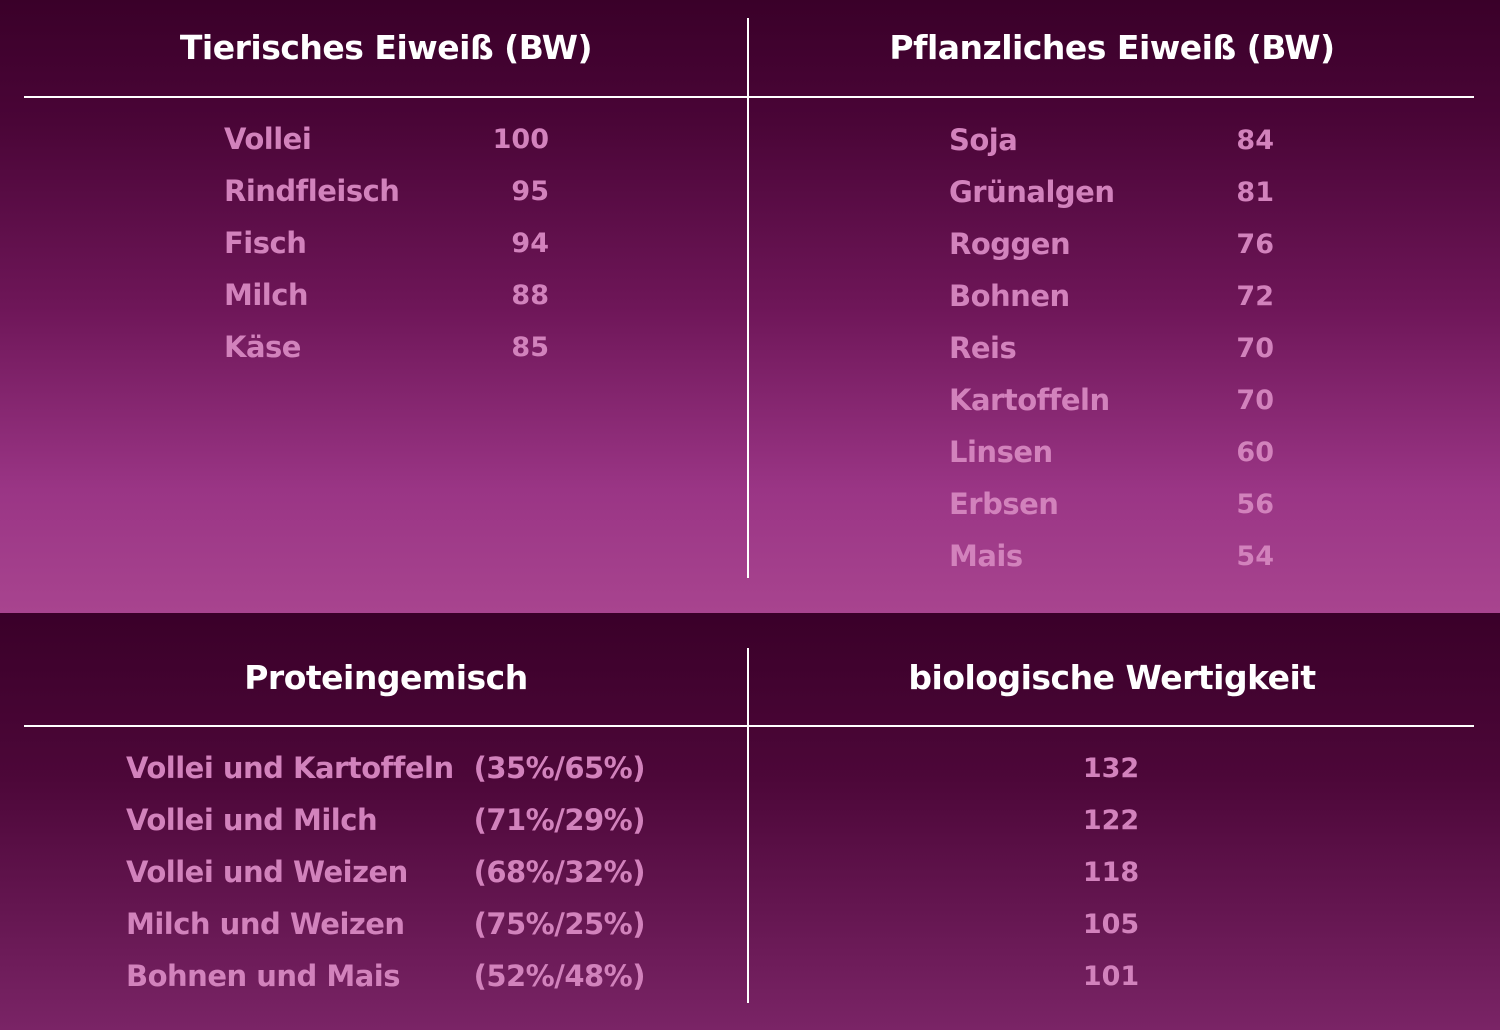 The image size is (1500, 1030). I want to click on mixture-title: Proteingemisch, so click(386, 677).